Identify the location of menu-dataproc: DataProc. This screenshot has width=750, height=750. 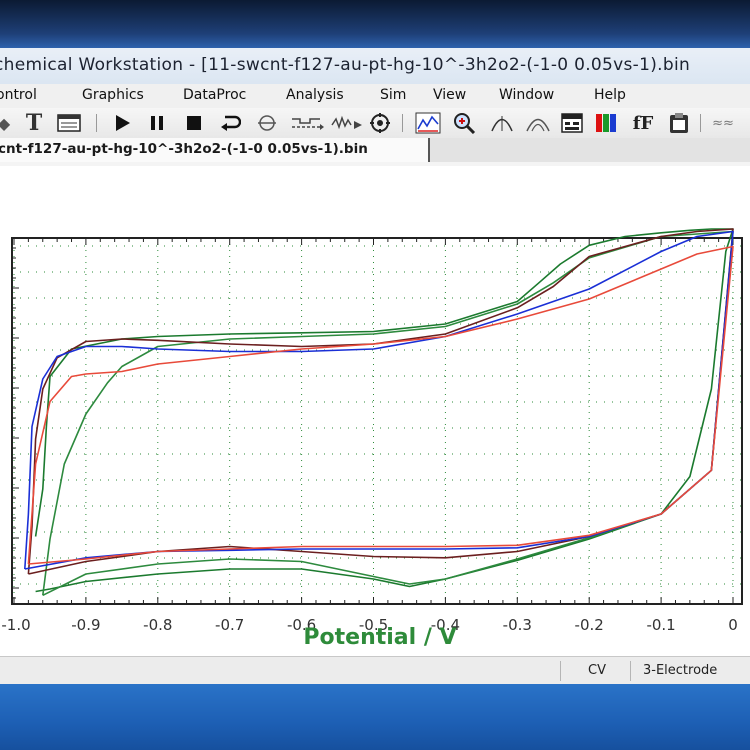
(215, 95).